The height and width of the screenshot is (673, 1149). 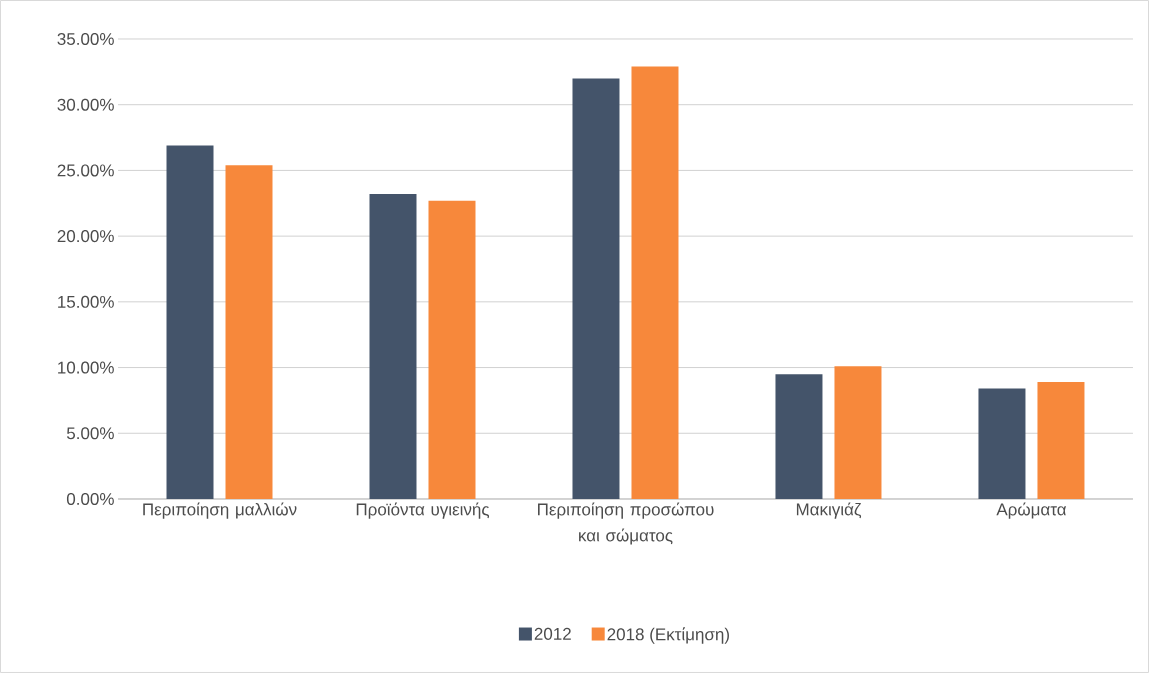 I want to click on x-tick-label: Περιποίηση προσώπου και σώματος, so click(x=626, y=523).